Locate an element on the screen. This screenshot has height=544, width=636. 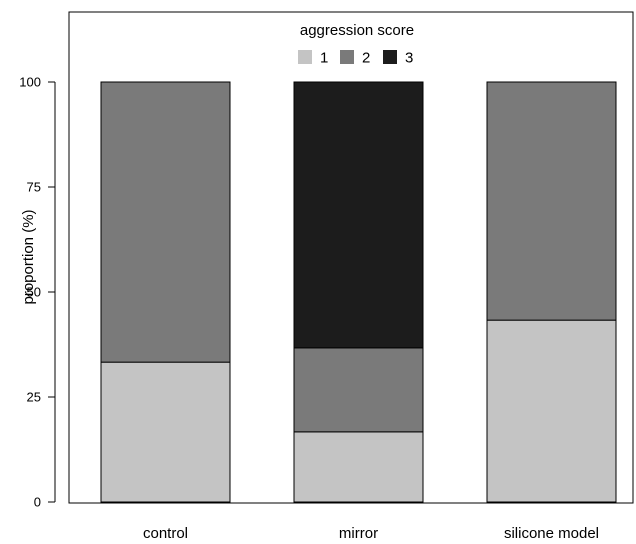
x-tick-label: mirror is located at coordinates (358, 533).